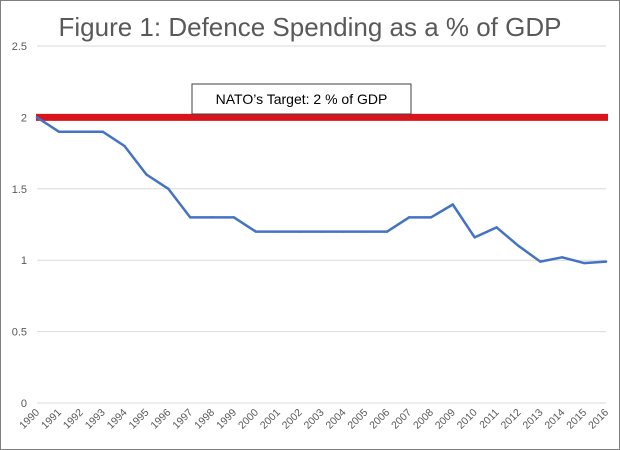 This screenshot has width=620, height=450. What do you see at coordinates (598, 419) in the screenshot?
I see `x-tick-label: 2016` at bounding box center [598, 419].